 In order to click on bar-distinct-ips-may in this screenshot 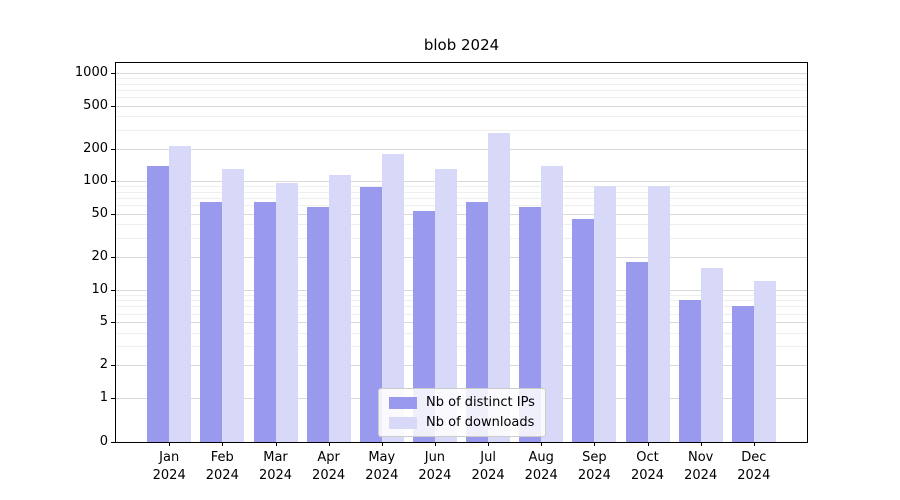, I will do `click(370, 314)`.